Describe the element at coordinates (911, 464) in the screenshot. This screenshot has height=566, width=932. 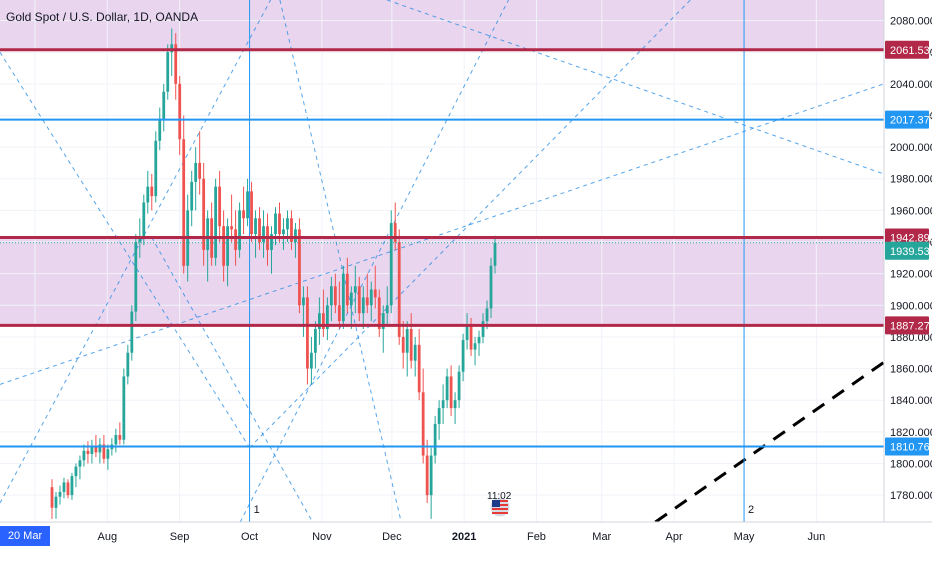
I see `price-tick-label: 1800.000` at that location.